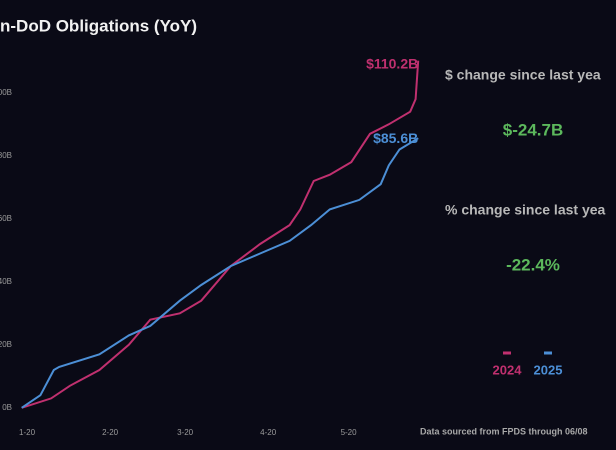  Describe the element at coordinates (525, 210) in the screenshot. I see `stat-label: % change since last yea` at that location.